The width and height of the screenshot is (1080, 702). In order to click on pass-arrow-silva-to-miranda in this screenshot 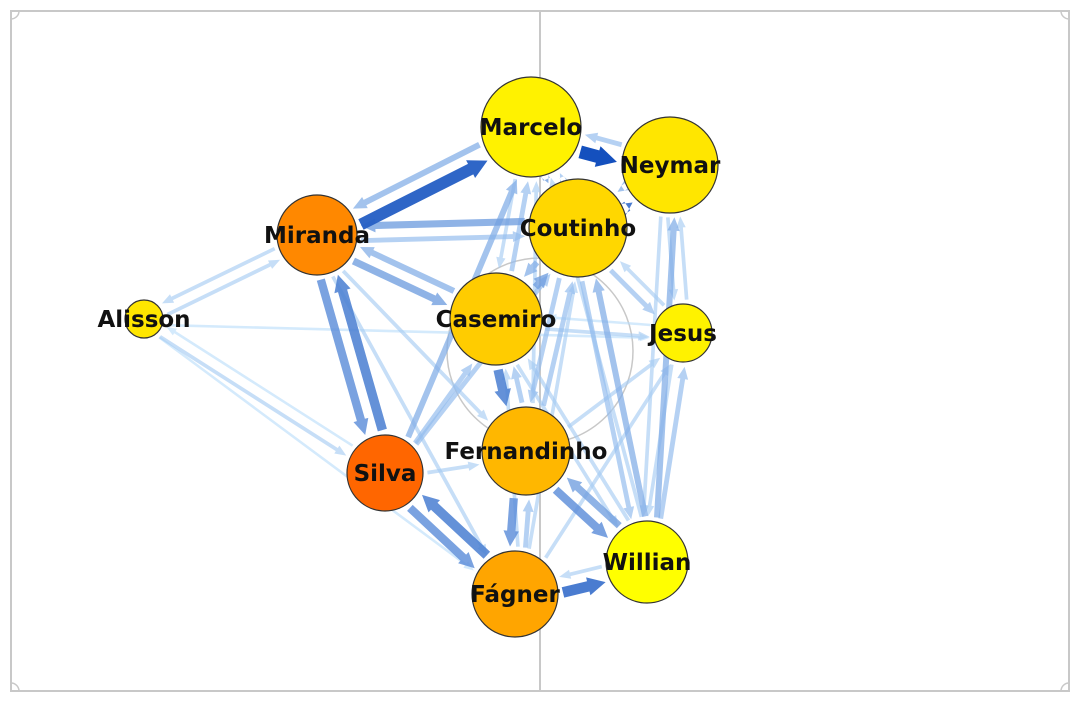, I will do `click(360, 353)`.